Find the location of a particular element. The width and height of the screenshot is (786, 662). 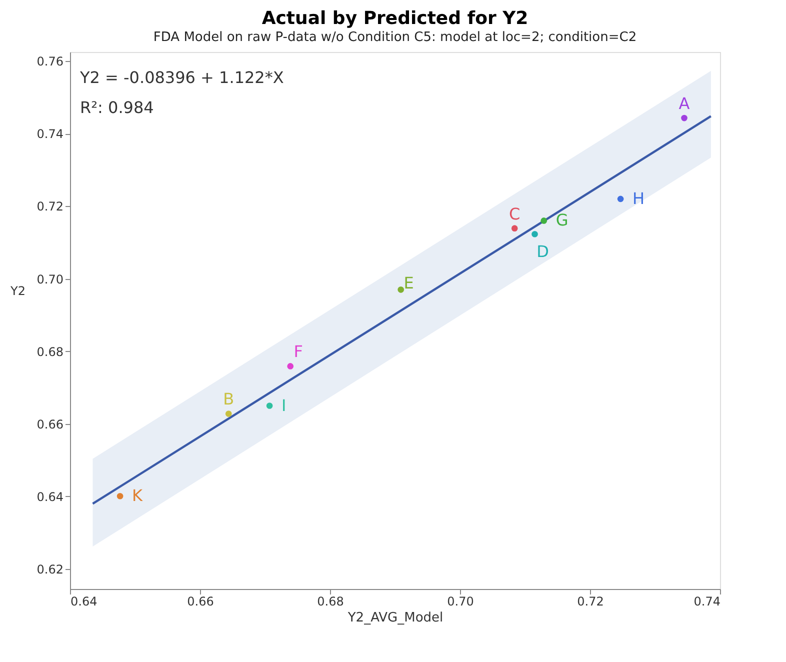

y-axis-title: Y2 is located at coordinates (18, 291).